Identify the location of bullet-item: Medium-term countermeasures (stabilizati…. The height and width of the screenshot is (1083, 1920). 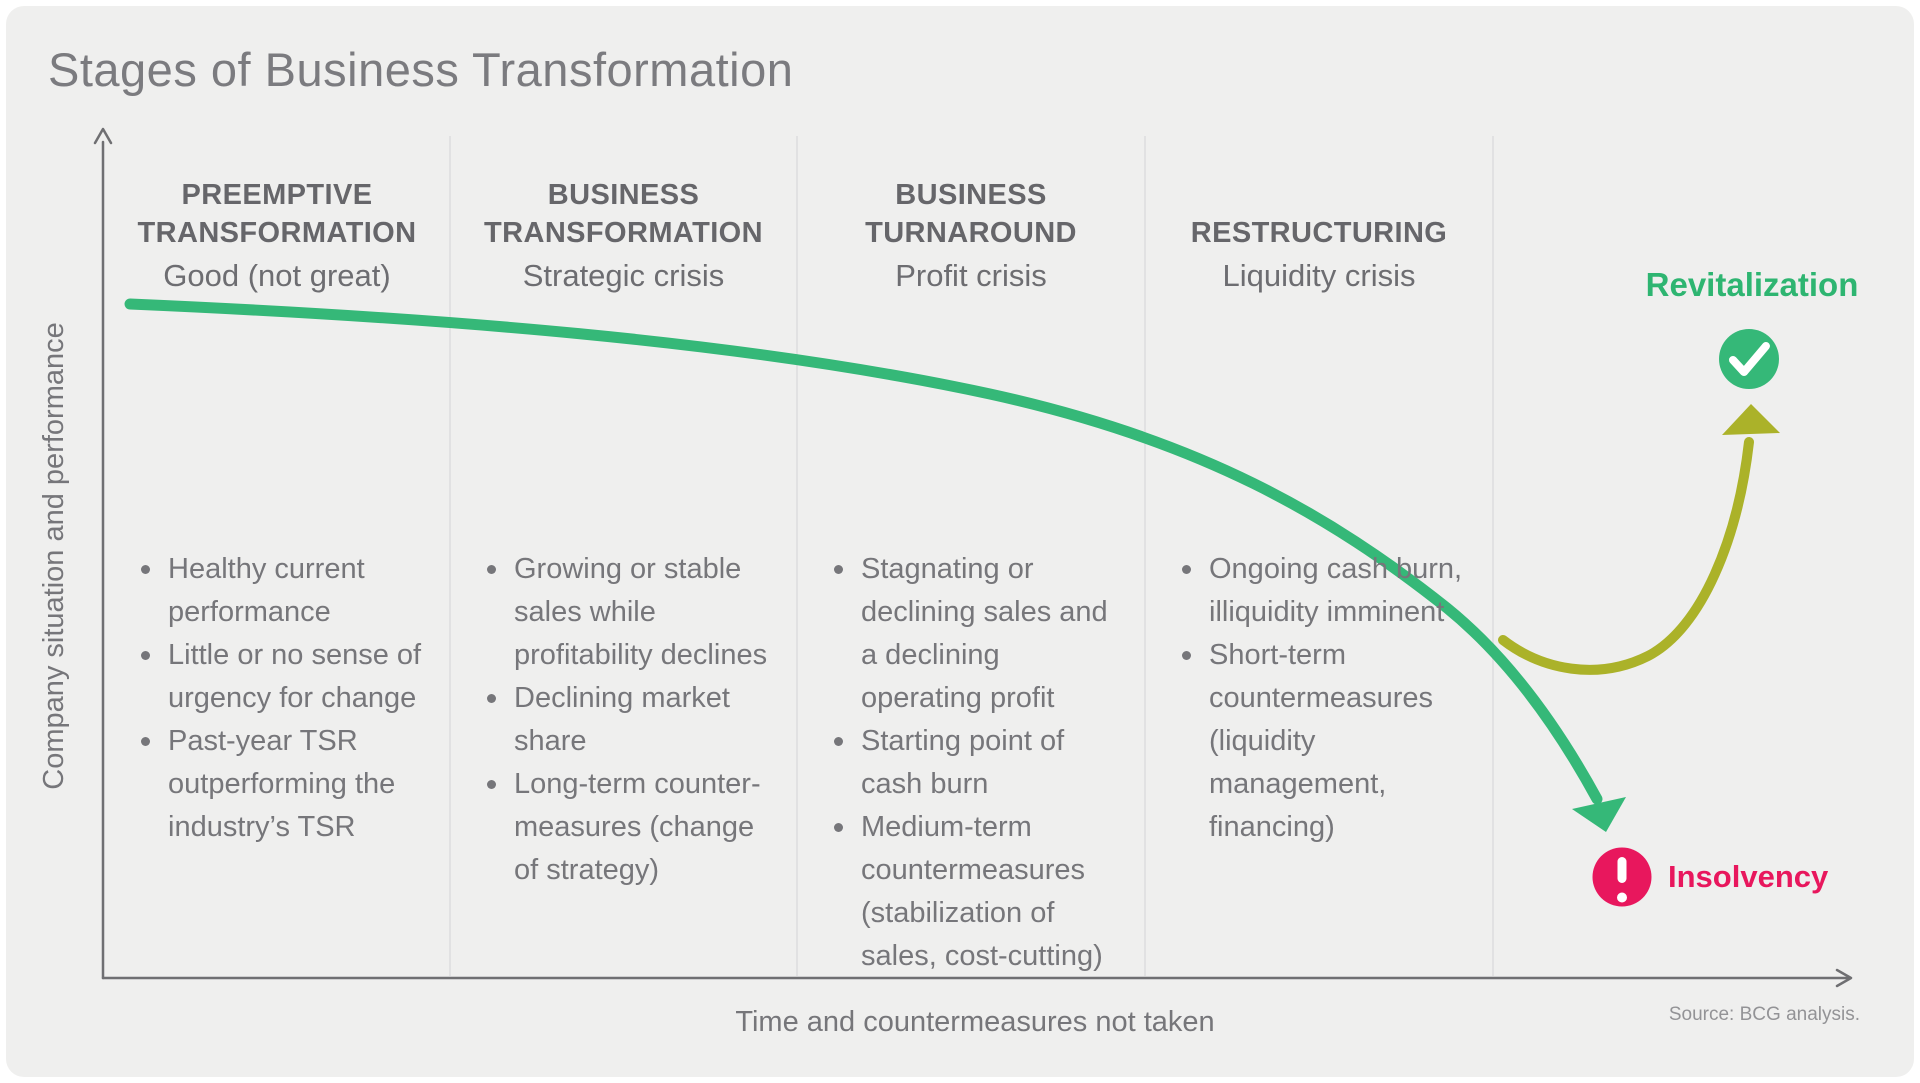
(978, 892).